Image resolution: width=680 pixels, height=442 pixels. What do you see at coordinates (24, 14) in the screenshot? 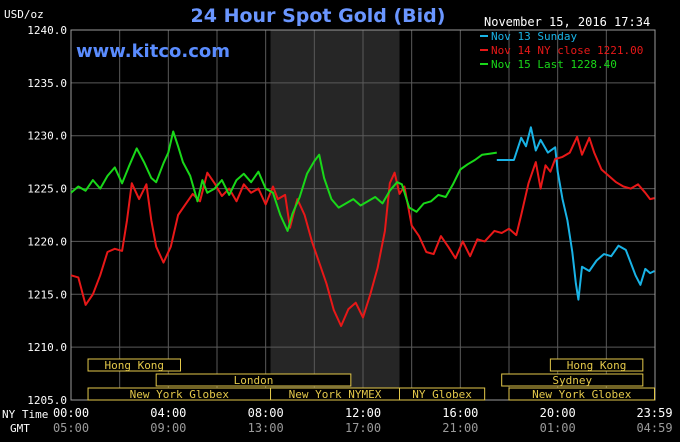
I see `y-unit-label: USD/oz` at bounding box center [24, 14].